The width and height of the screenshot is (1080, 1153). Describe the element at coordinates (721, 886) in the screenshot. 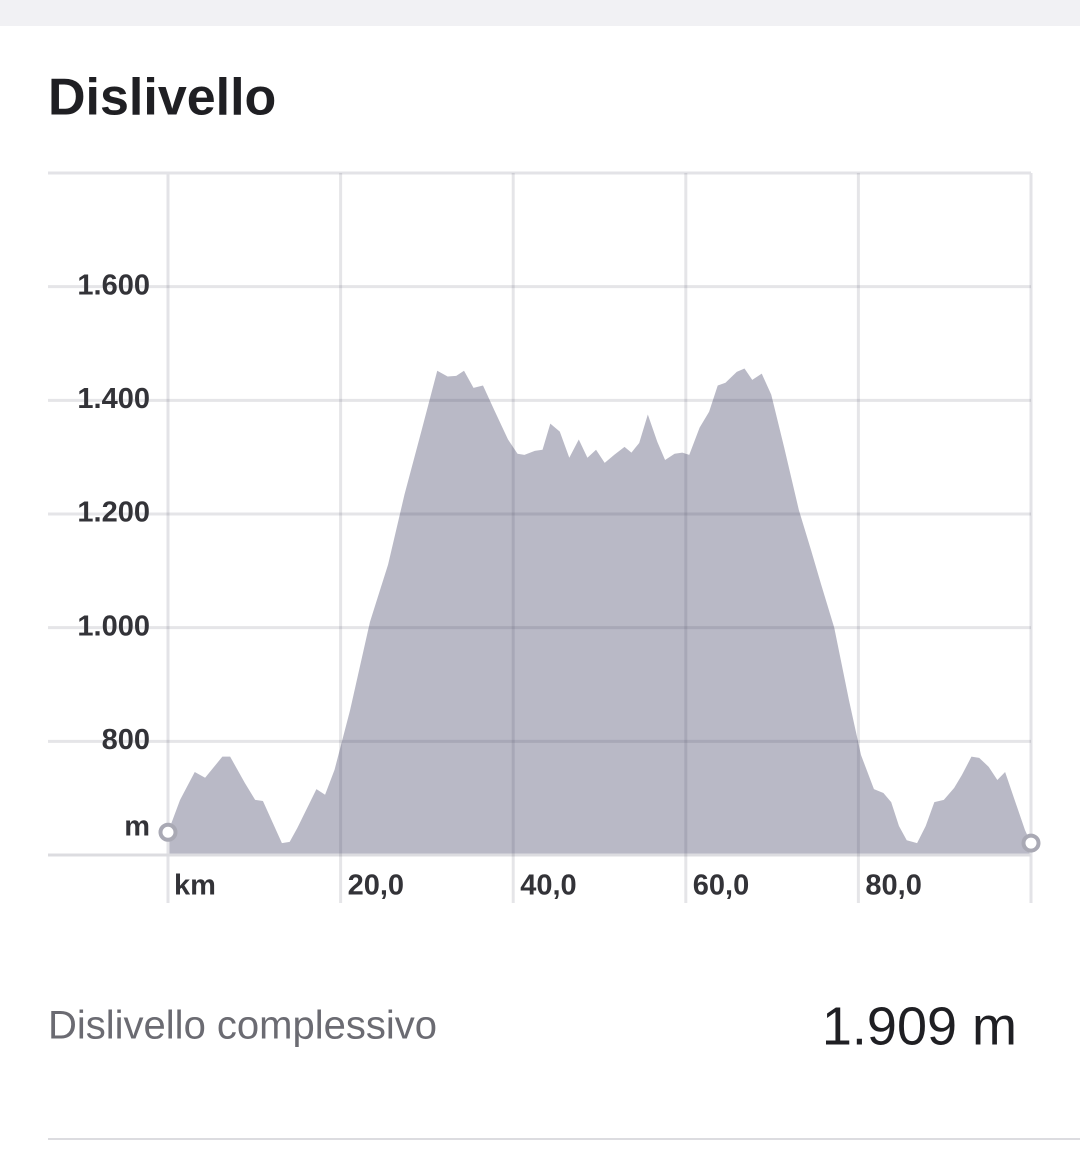

I see `x-tick-label: 60,0` at that location.